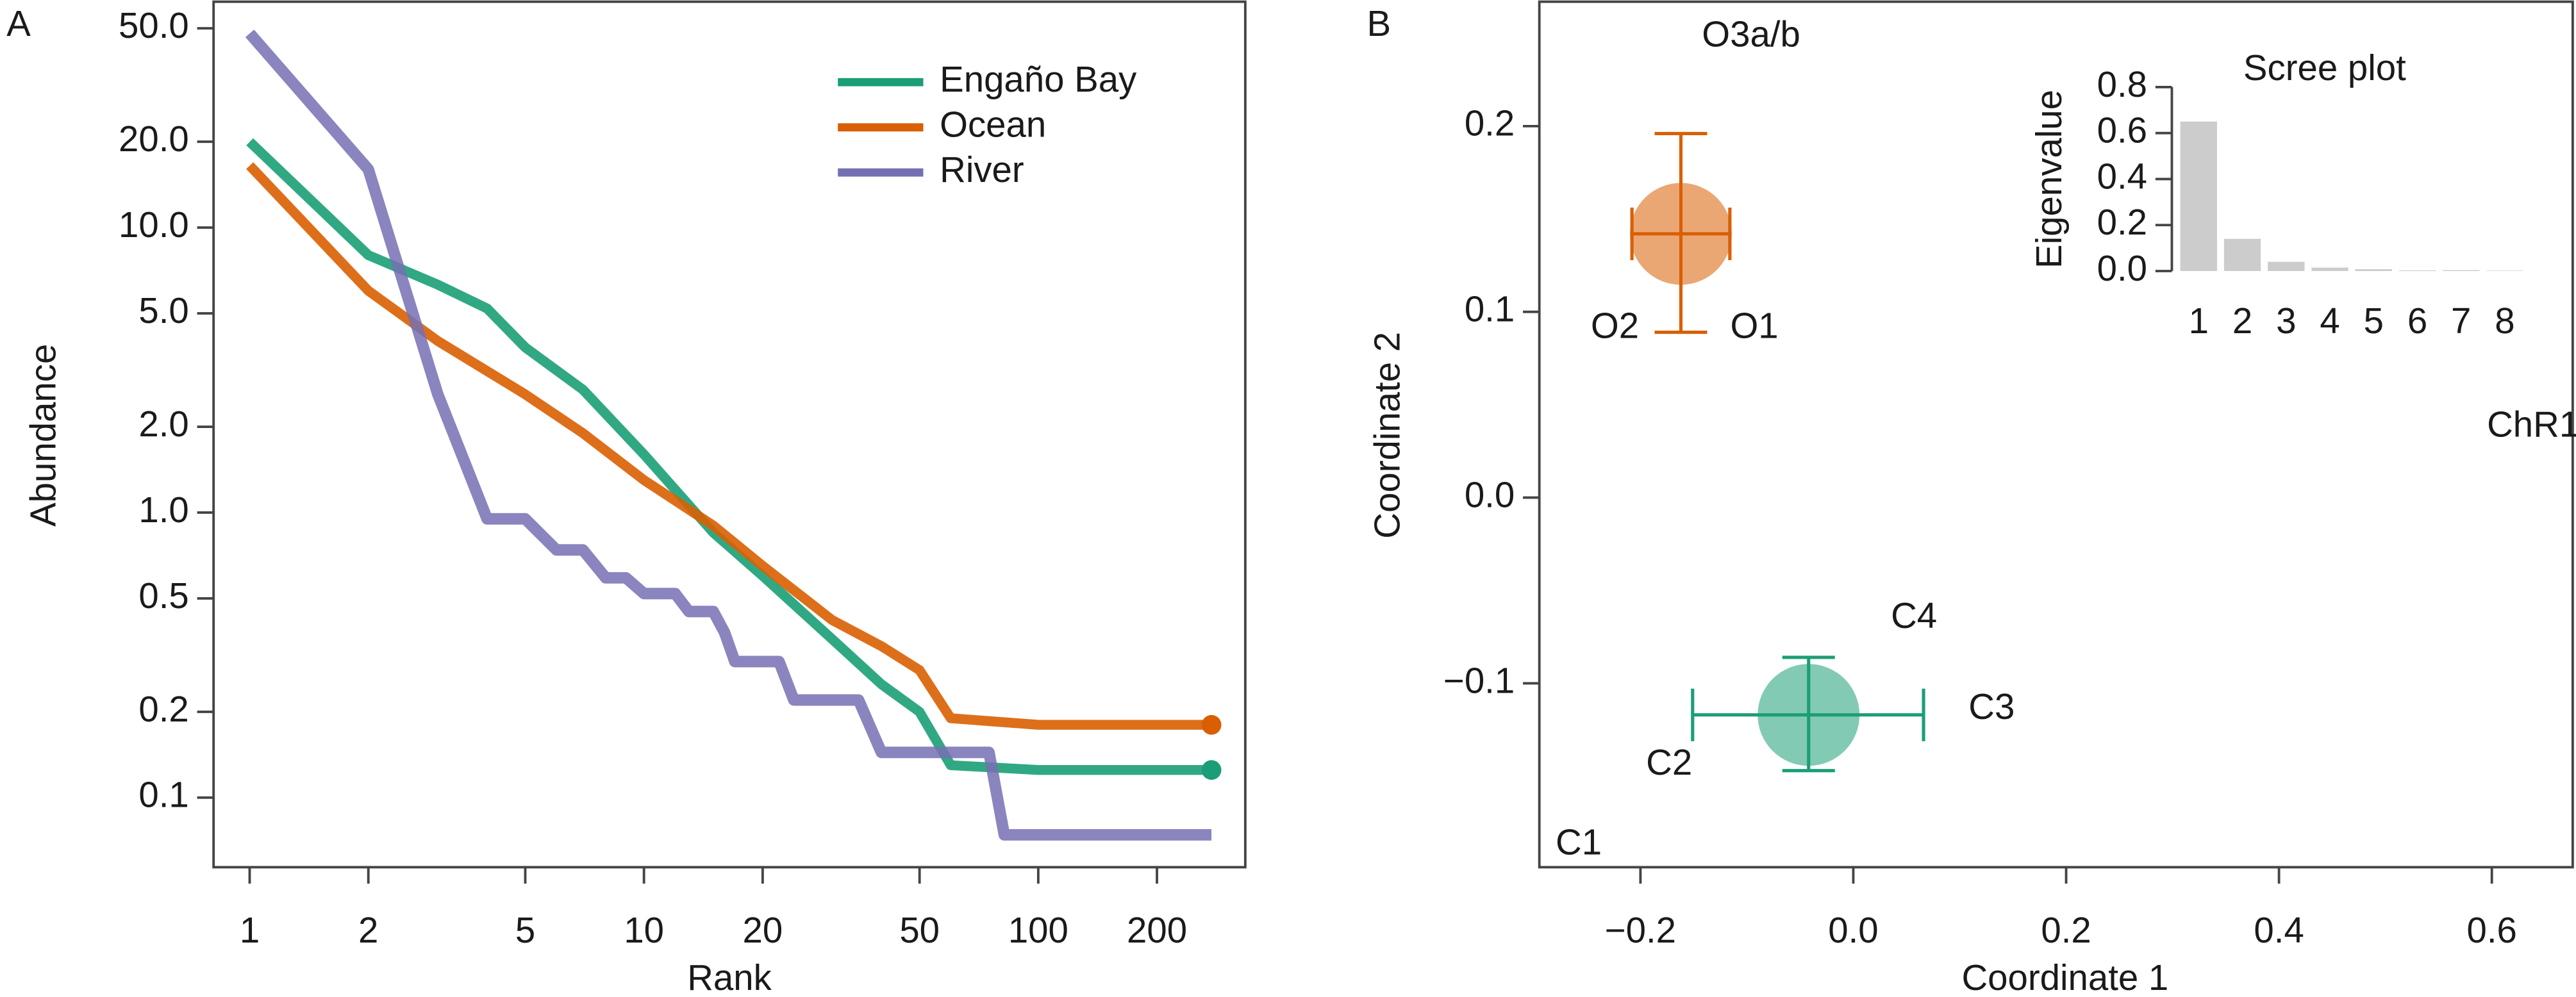  I want to click on y-tick-label: 0.8, so click(2122, 84).